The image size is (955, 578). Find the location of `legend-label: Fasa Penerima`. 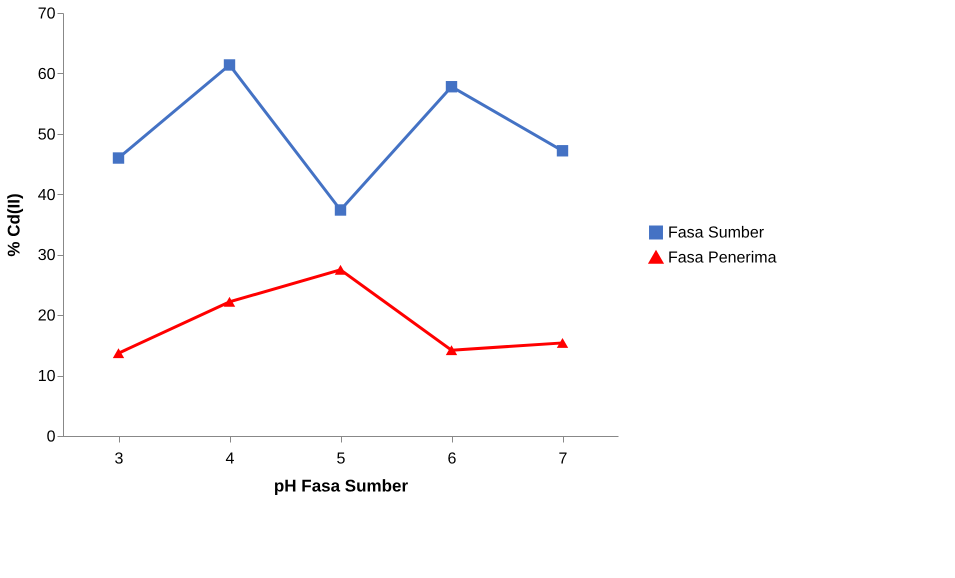

legend-label: Fasa Penerima is located at coordinates (722, 258).